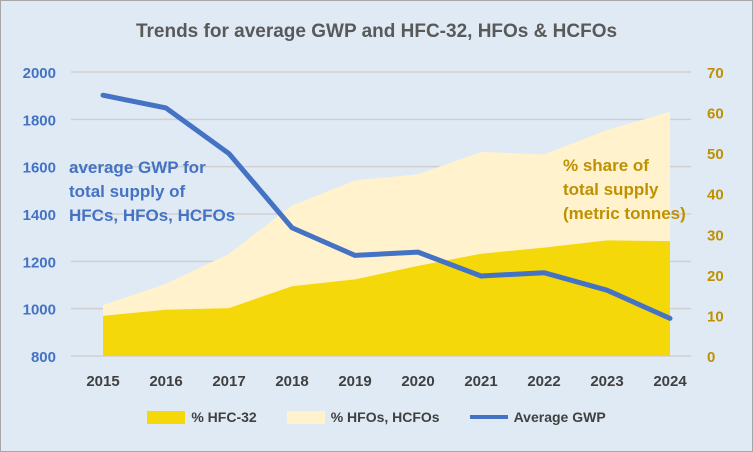 The width and height of the screenshot is (753, 452). I want to click on legend-item-hfc32: % HFC-32, so click(202, 417).